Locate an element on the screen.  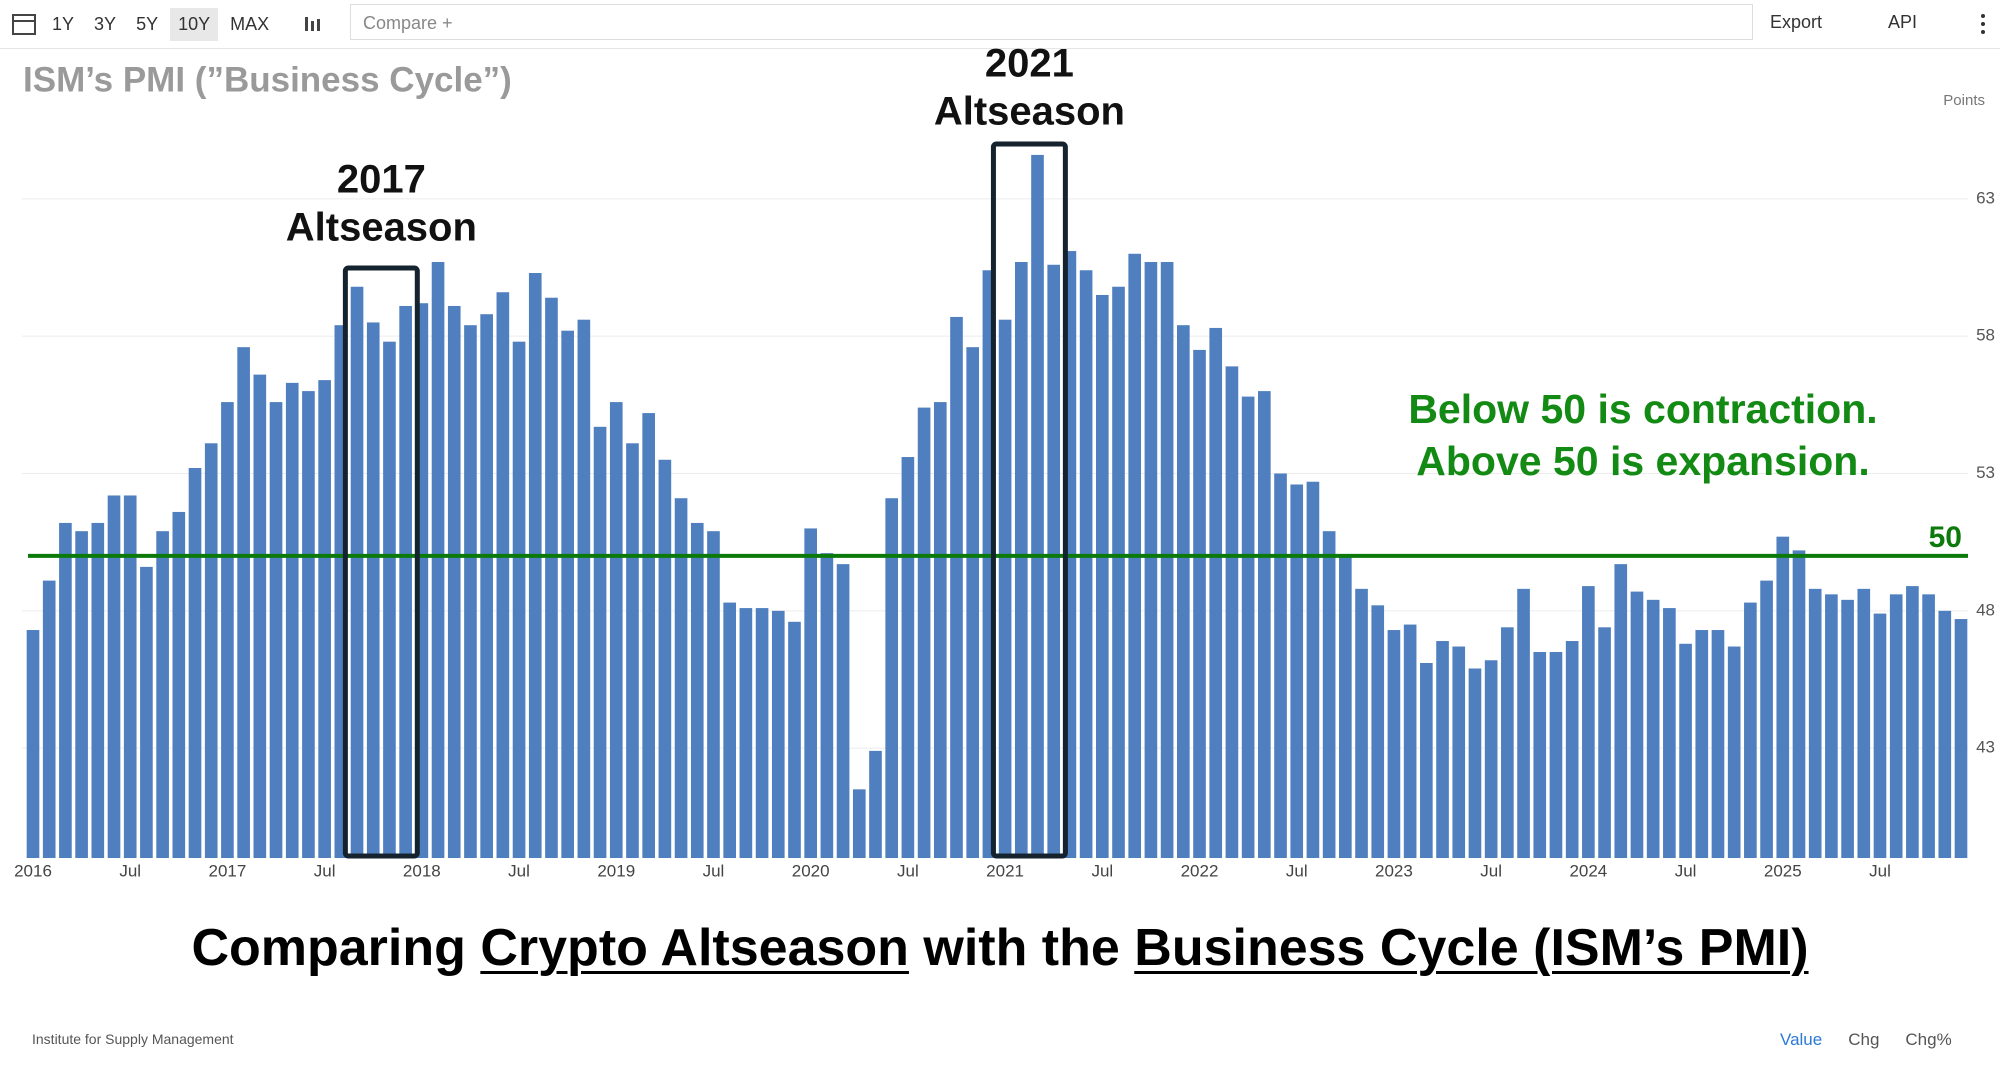
compare-input: Compare + is located at coordinates (1051, 22).